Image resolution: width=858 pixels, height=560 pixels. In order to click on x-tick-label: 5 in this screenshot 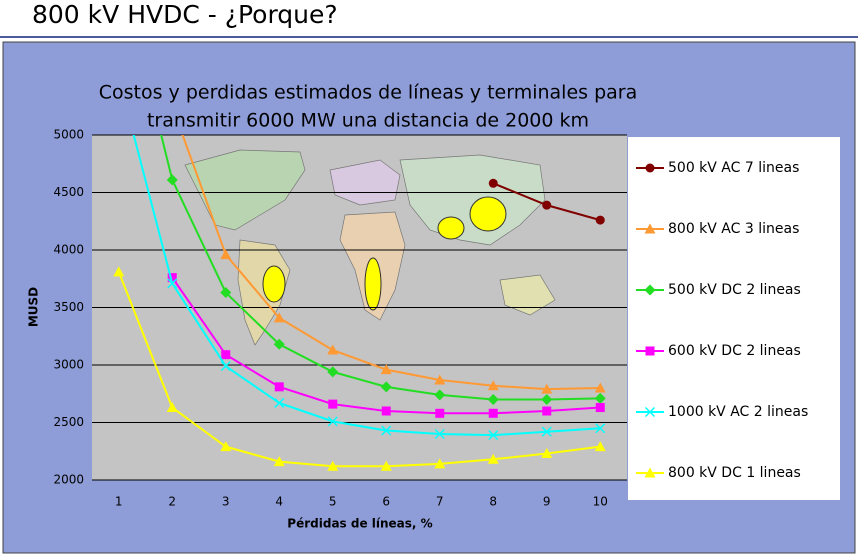, I will do `click(333, 502)`.